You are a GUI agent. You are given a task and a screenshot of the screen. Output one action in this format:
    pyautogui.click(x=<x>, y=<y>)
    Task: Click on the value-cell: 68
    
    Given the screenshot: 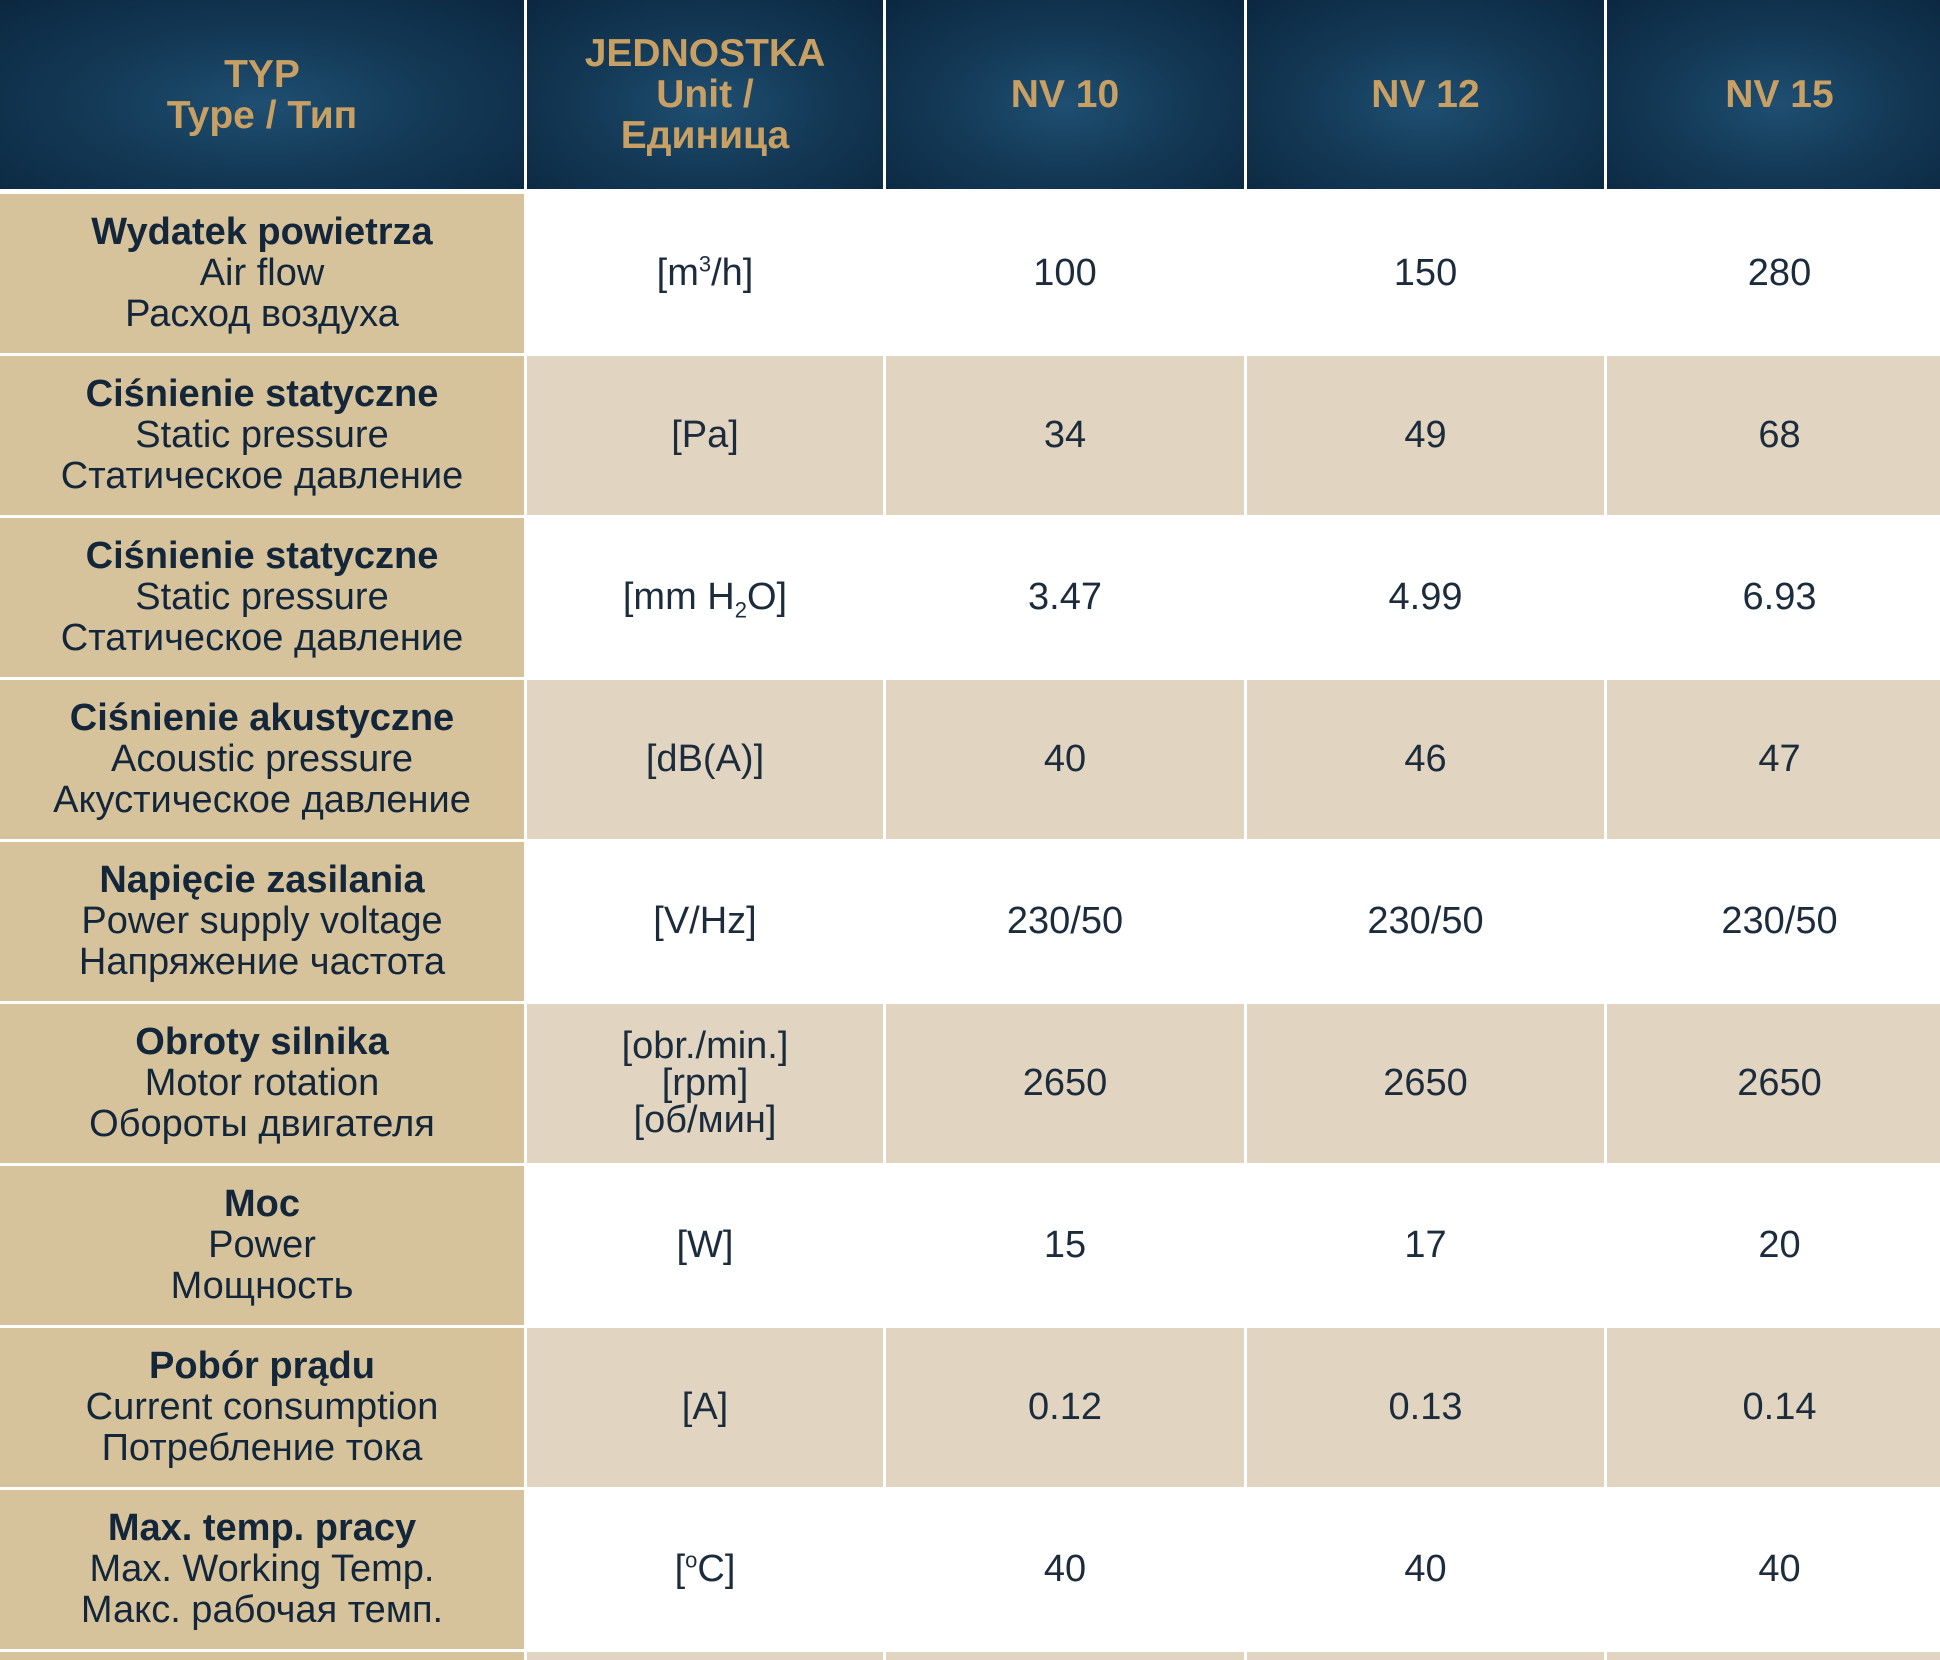 What is the action you would take?
    pyautogui.click(x=1773, y=434)
    